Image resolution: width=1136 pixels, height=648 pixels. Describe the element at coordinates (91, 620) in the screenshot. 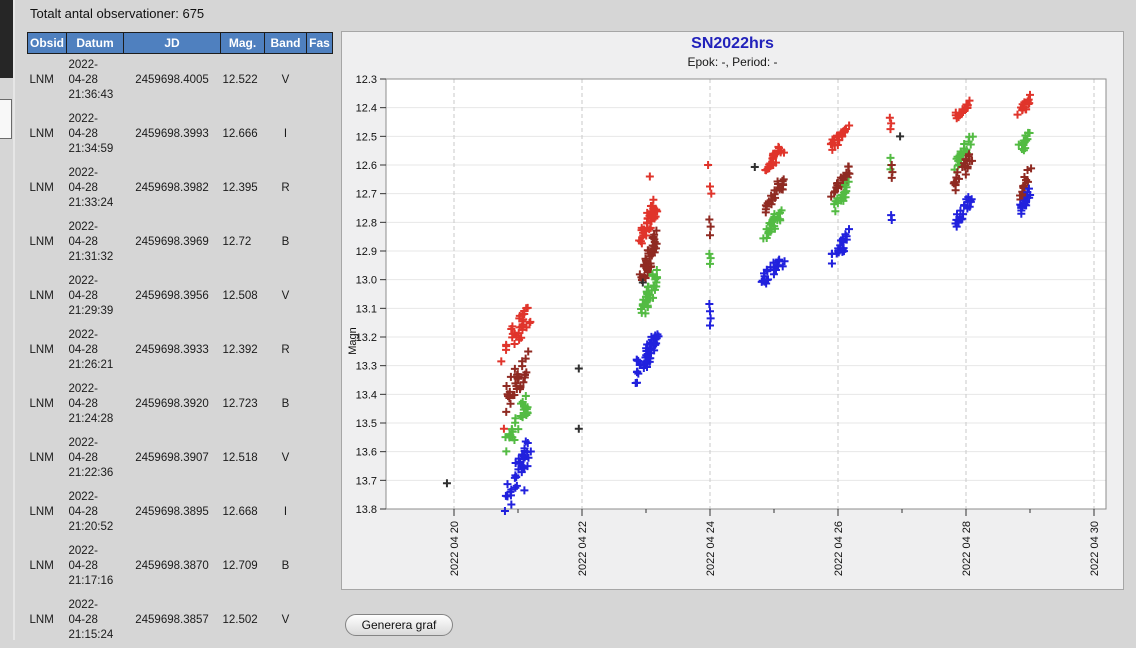

I see `table-cell: 2022- 04-28 21:15:24` at that location.